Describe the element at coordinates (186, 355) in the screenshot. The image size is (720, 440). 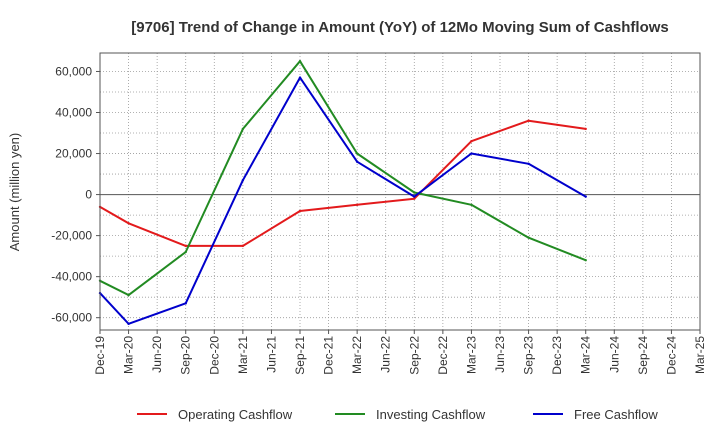
I see `x-tick-label: Sep-20` at that location.